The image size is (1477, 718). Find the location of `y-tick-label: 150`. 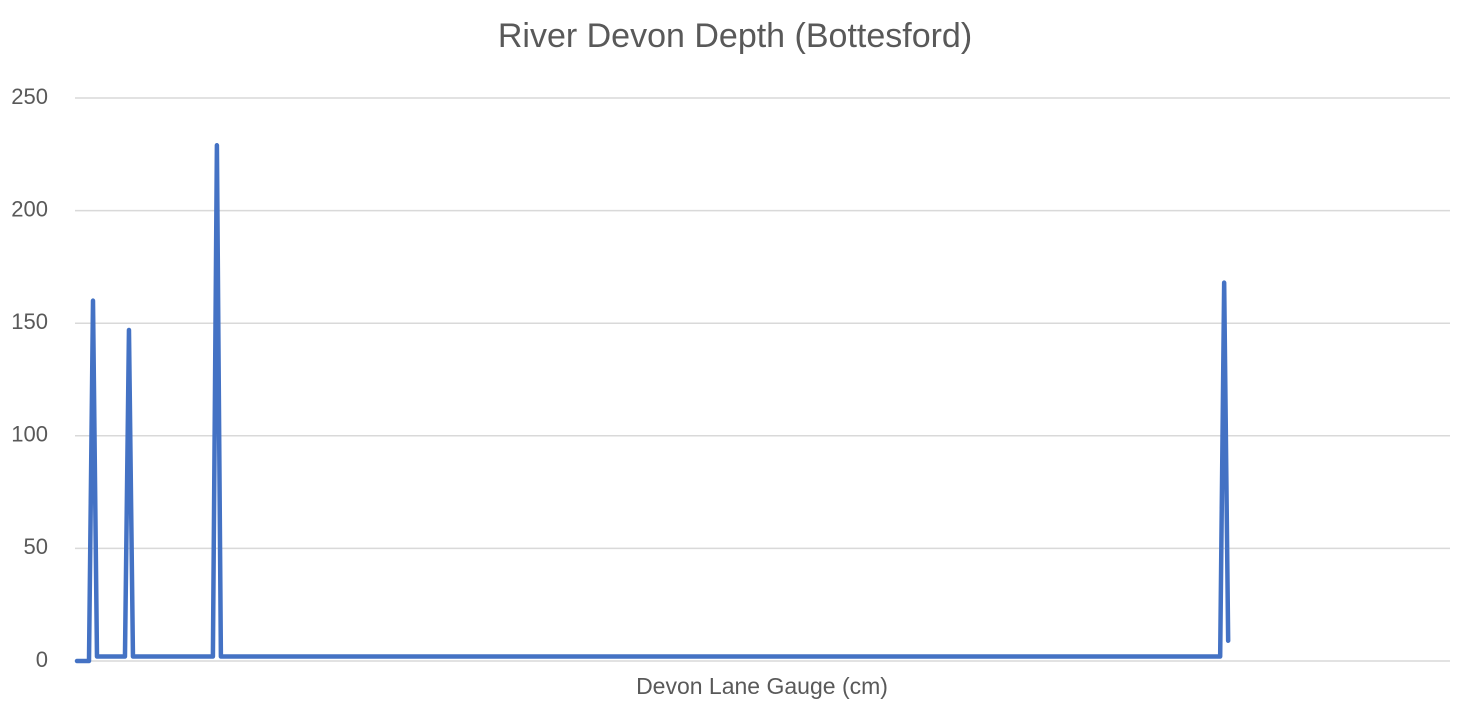

y-tick-label: 150 is located at coordinates (29, 321).